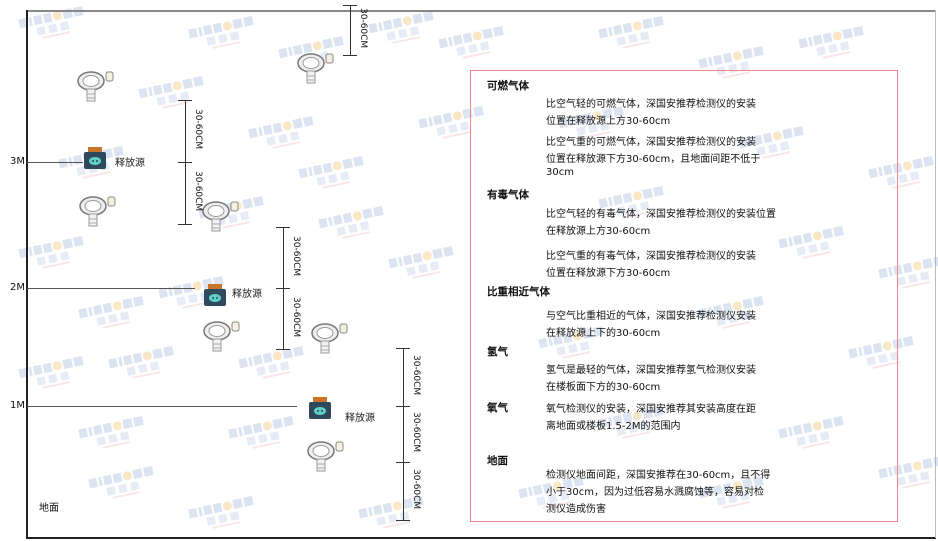 The image size is (938, 541). What do you see at coordinates (162, 406) in the screenshot?
I see `level-1m-line` at bounding box center [162, 406].